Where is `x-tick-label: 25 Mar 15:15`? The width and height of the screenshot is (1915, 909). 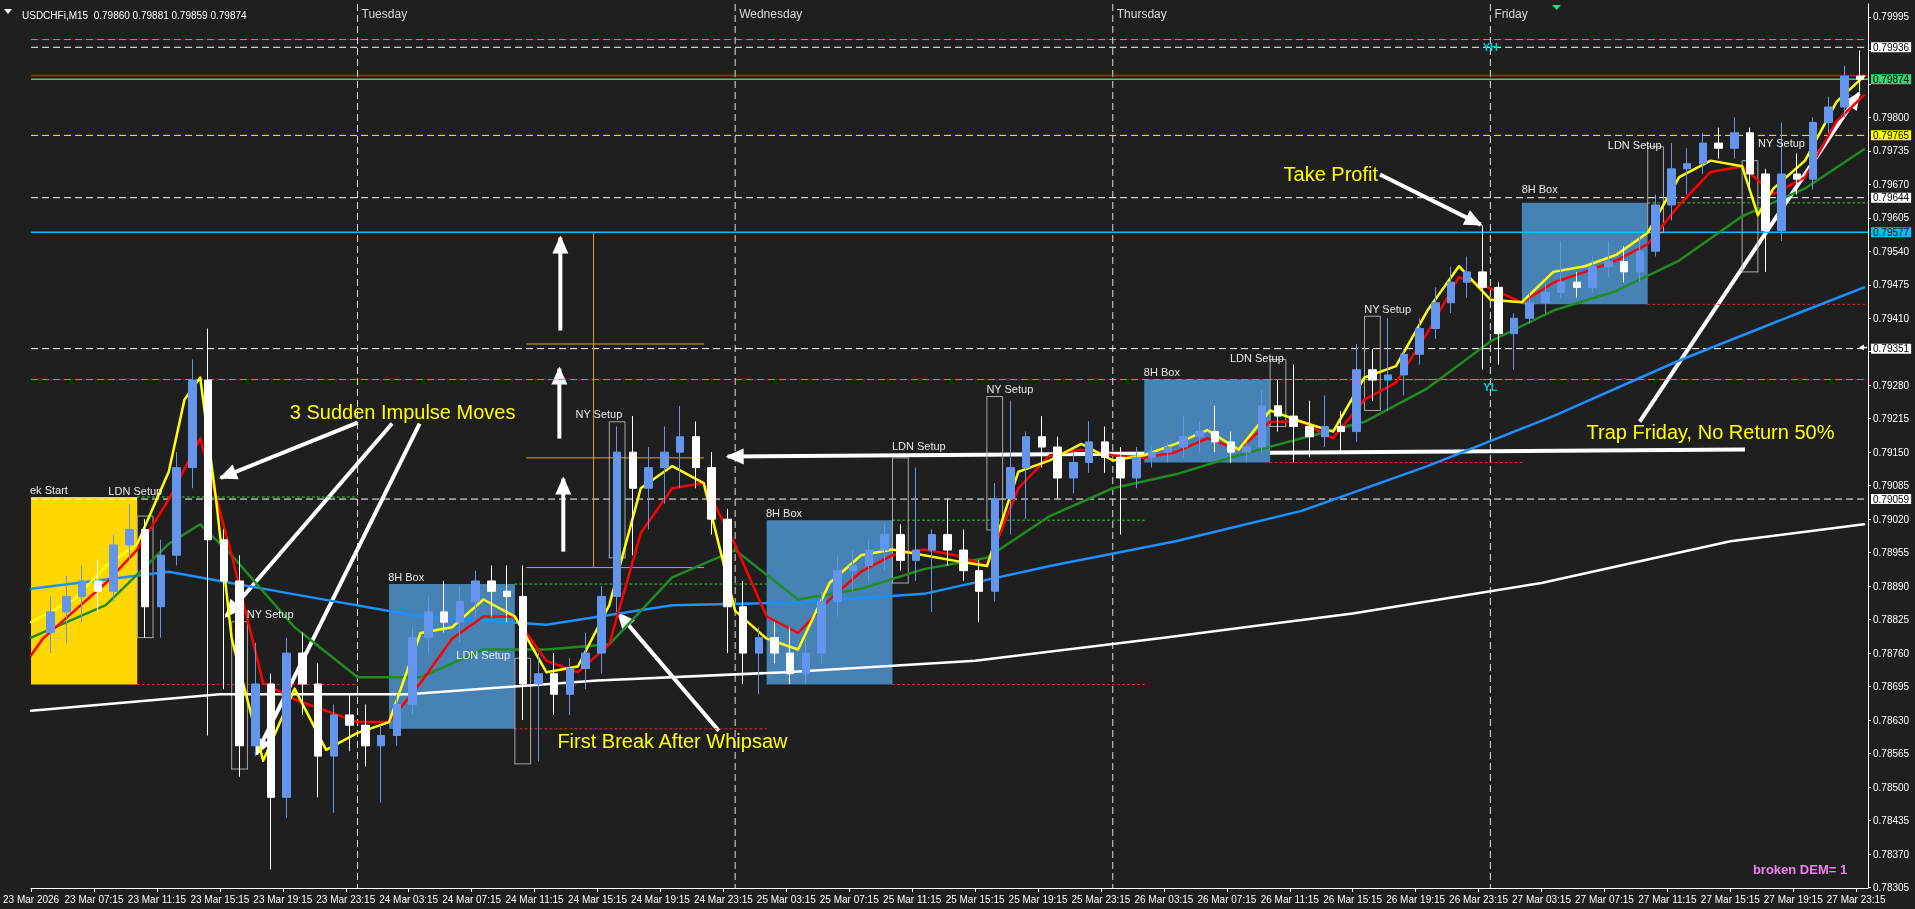 x-tick-label: 25 Mar 15:15 is located at coordinates (975, 899).